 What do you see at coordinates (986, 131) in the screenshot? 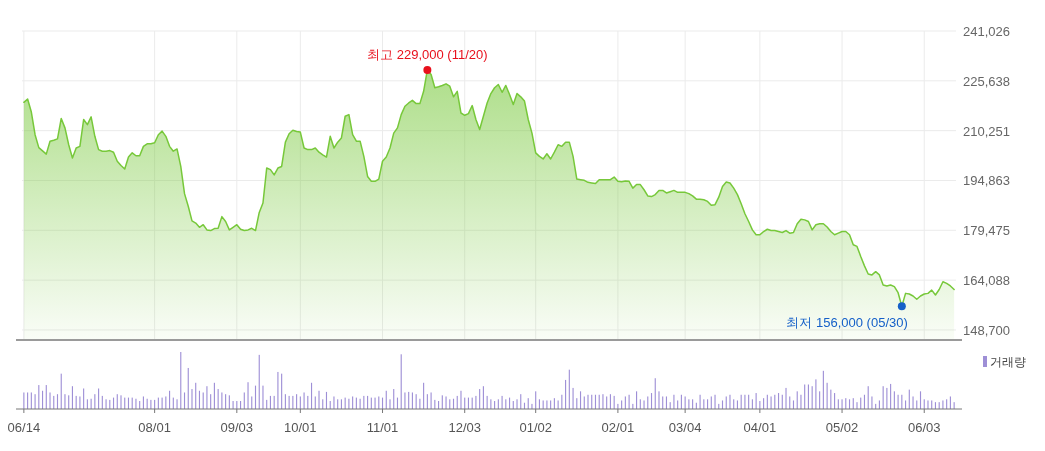
I see `y-tick-label: 210,251` at bounding box center [986, 131].